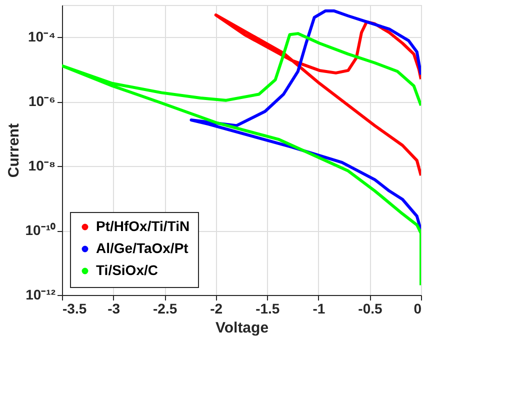 The width and height of the screenshot is (508, 403). I want to click on legend-label: Pt/HfOx/Ti/TiN, so click(143, 226).